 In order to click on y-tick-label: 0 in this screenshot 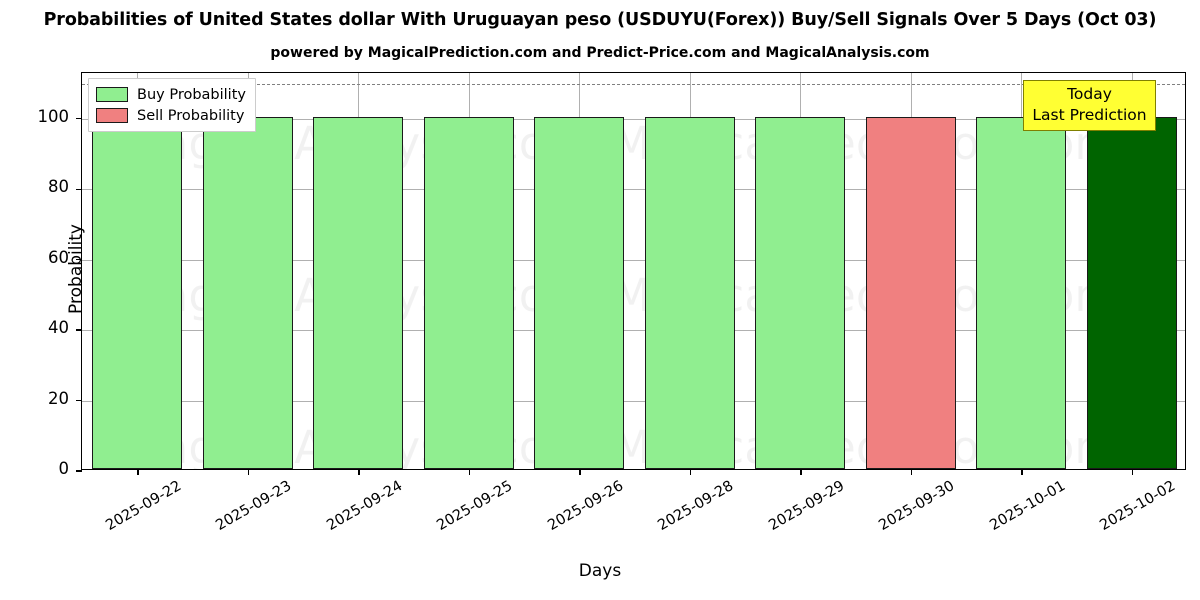, I will do `click(64, 468)`.